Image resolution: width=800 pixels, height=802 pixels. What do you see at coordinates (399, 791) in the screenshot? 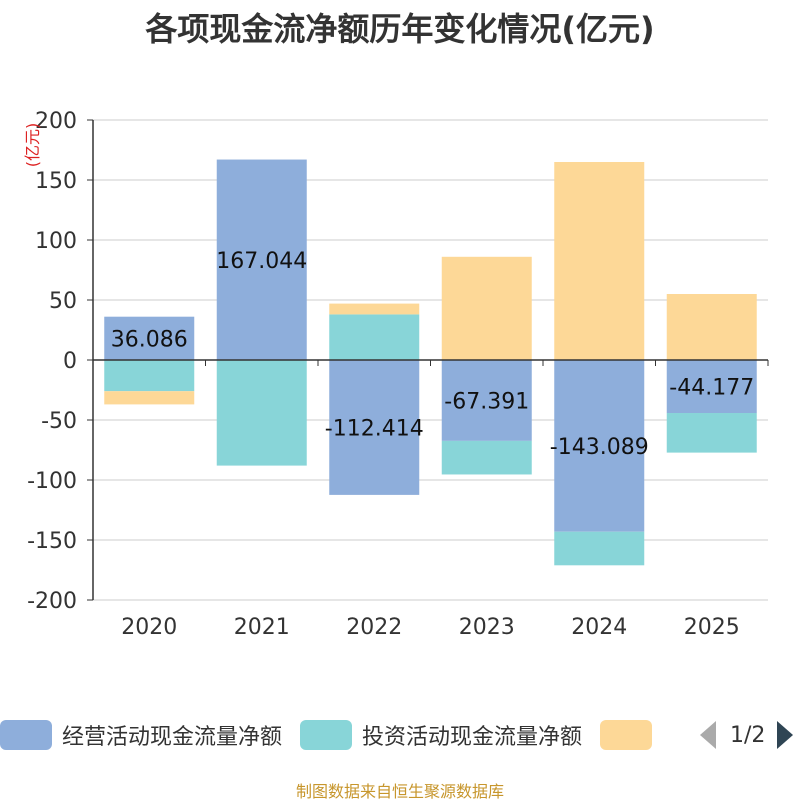
I see `source-note: 制图数据来自恒生聚源数据库` at bounding box center [399, 791].